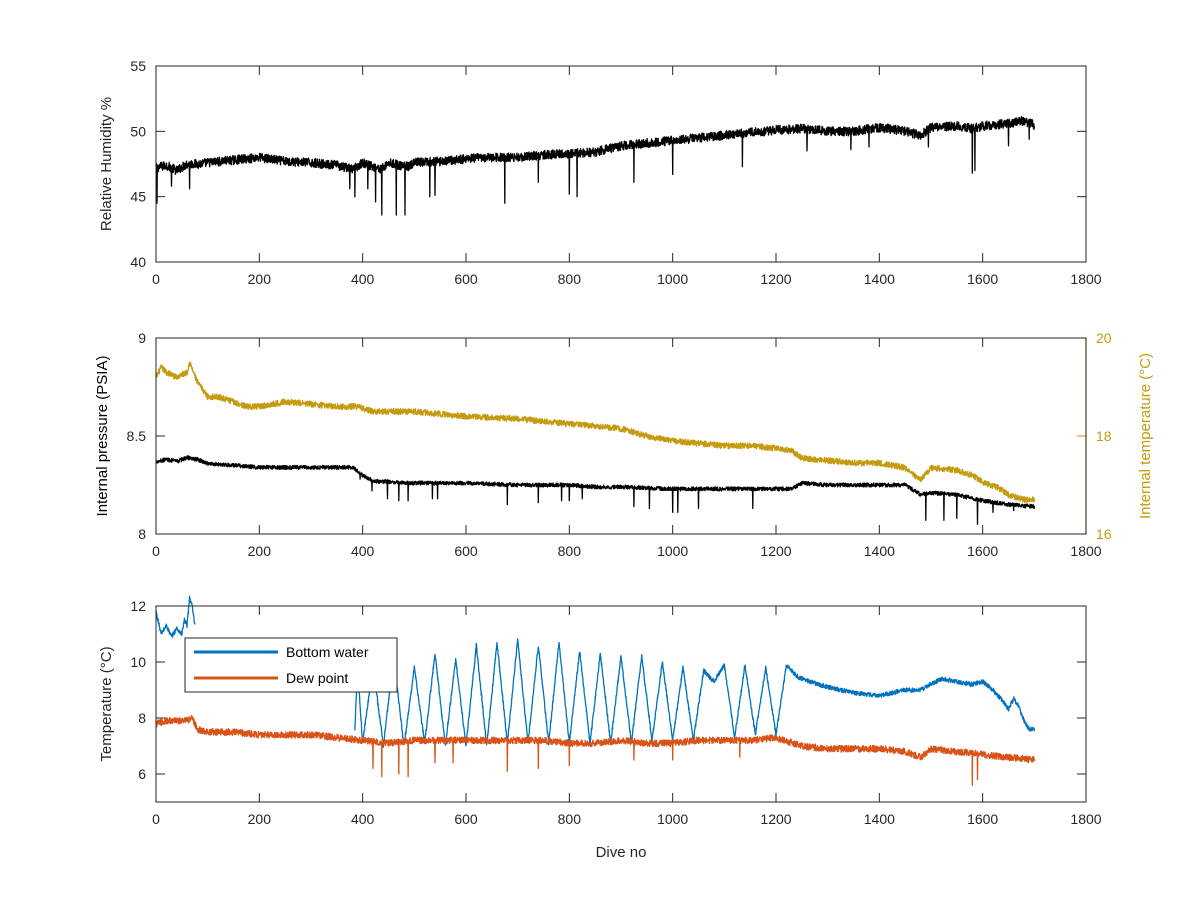 The height and width of the screenshot is (900, 1200). What do you see at coordinates (621, 852) in the screenshot?
I see `xlabel-dive-no: Dive no` at bounding box center [621, 852].